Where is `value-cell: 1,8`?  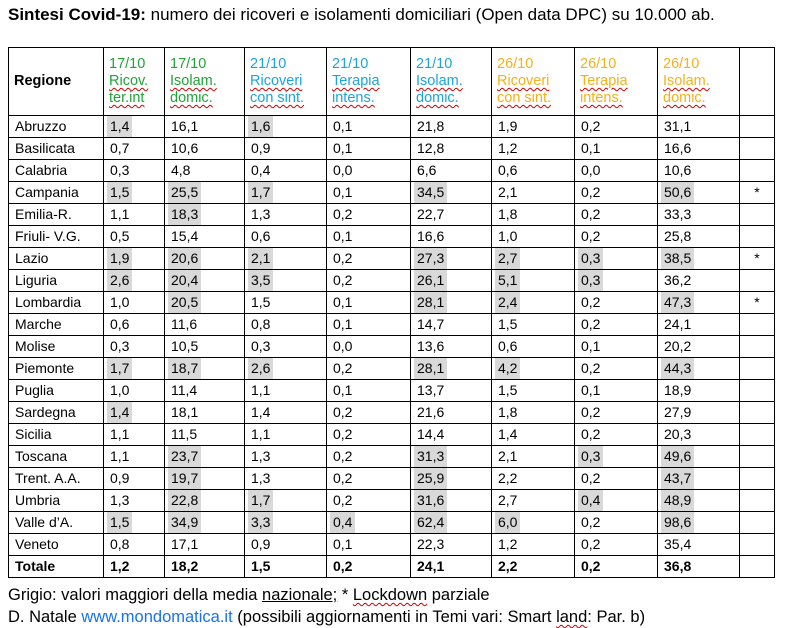 value-cell: 1,8 is located at coordinates (533, 412).